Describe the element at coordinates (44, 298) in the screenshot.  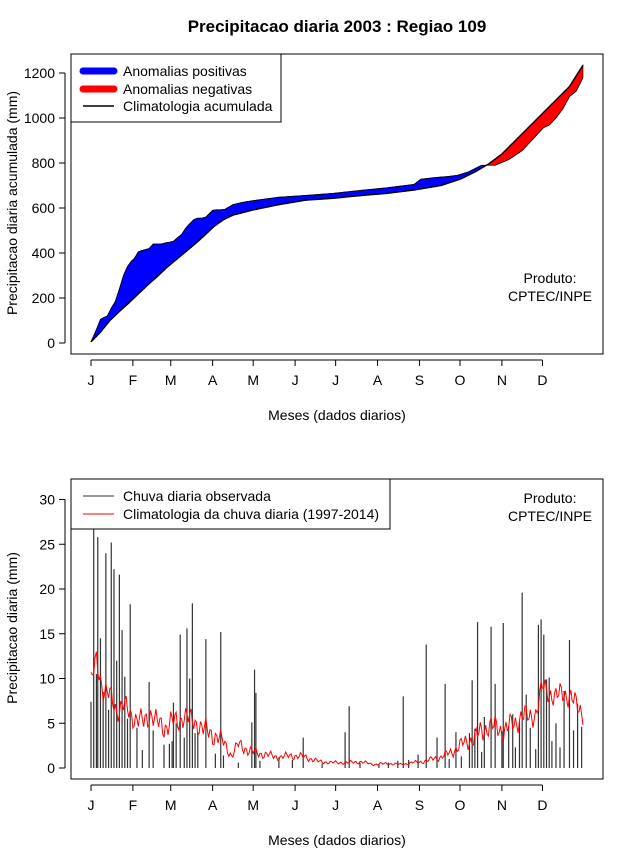
I see `top-y-tick-label: 200` at that location.